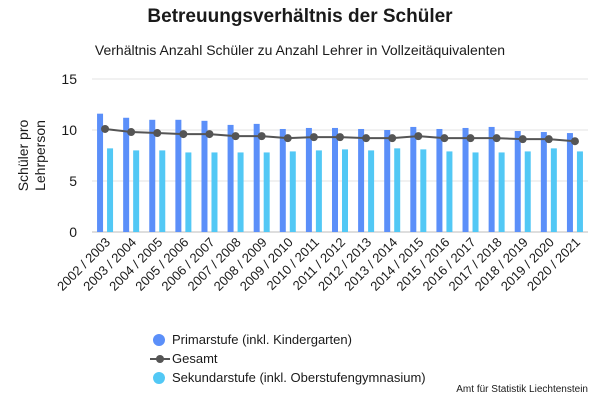 The width and height of the screenshot is (600, 400). Describe the element at coordinates (69, 79) in the screenshot. I see `y-tick-label: 15` at that location.